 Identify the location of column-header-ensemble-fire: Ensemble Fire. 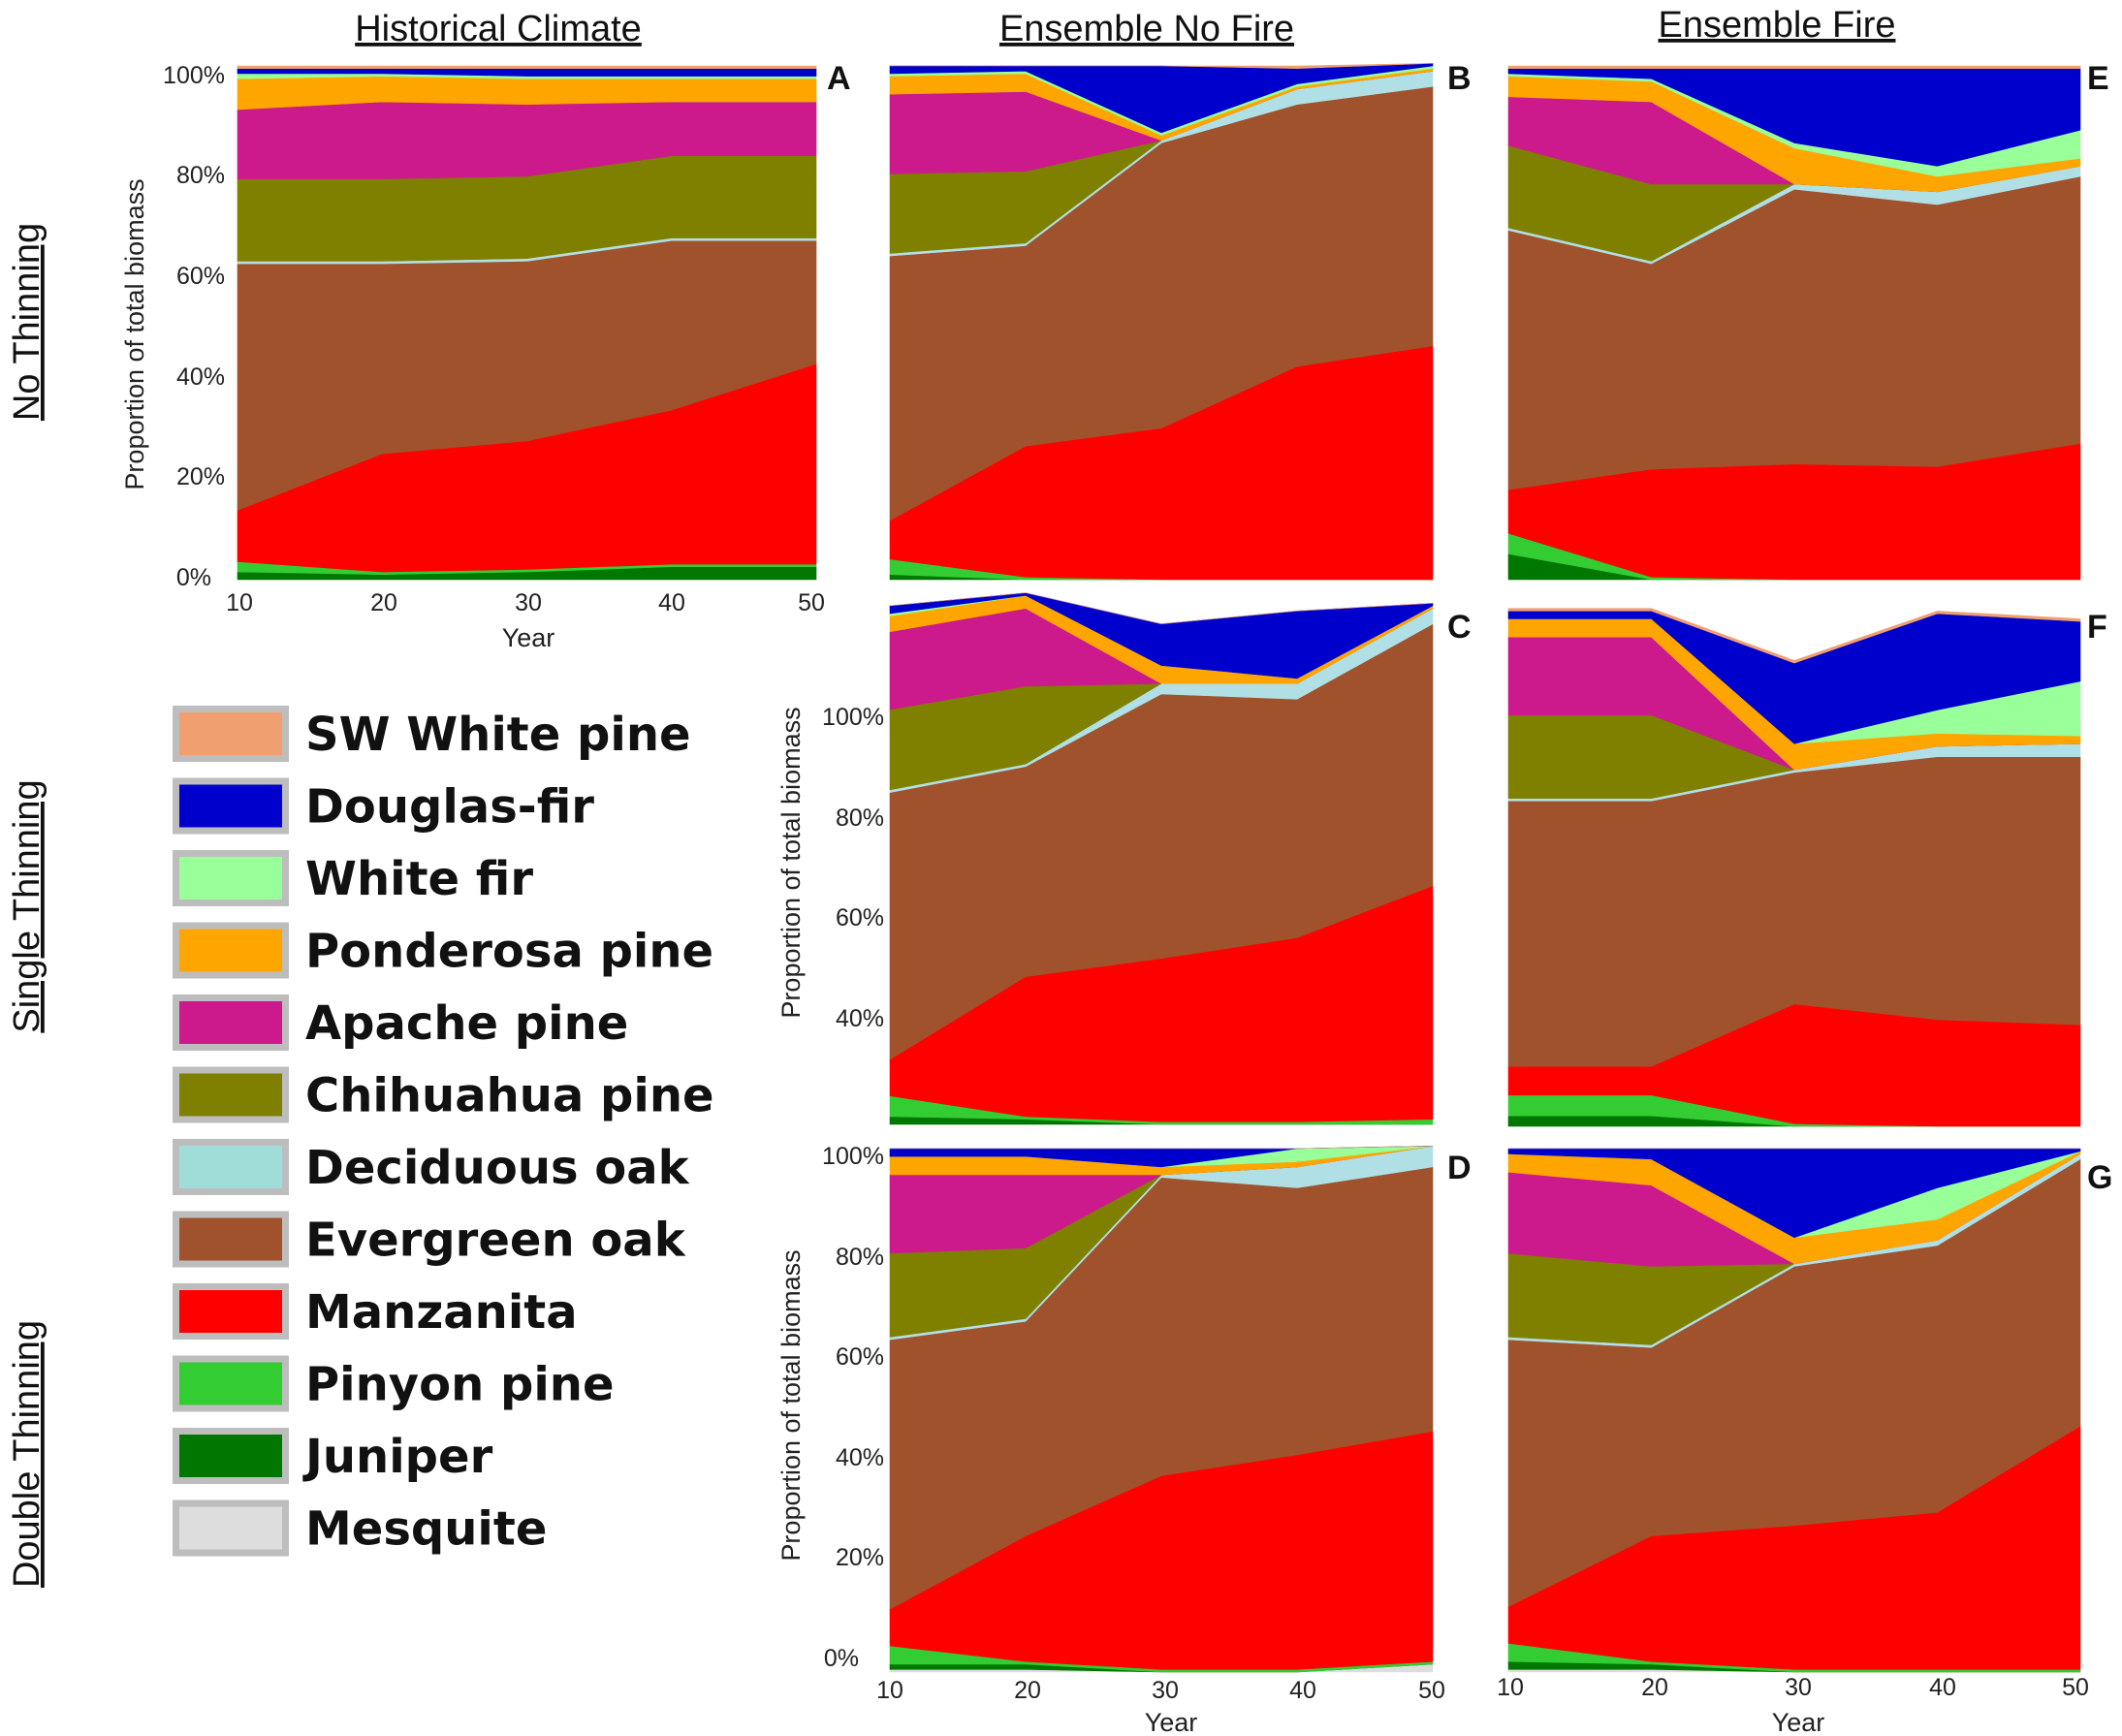
(1777, 25).